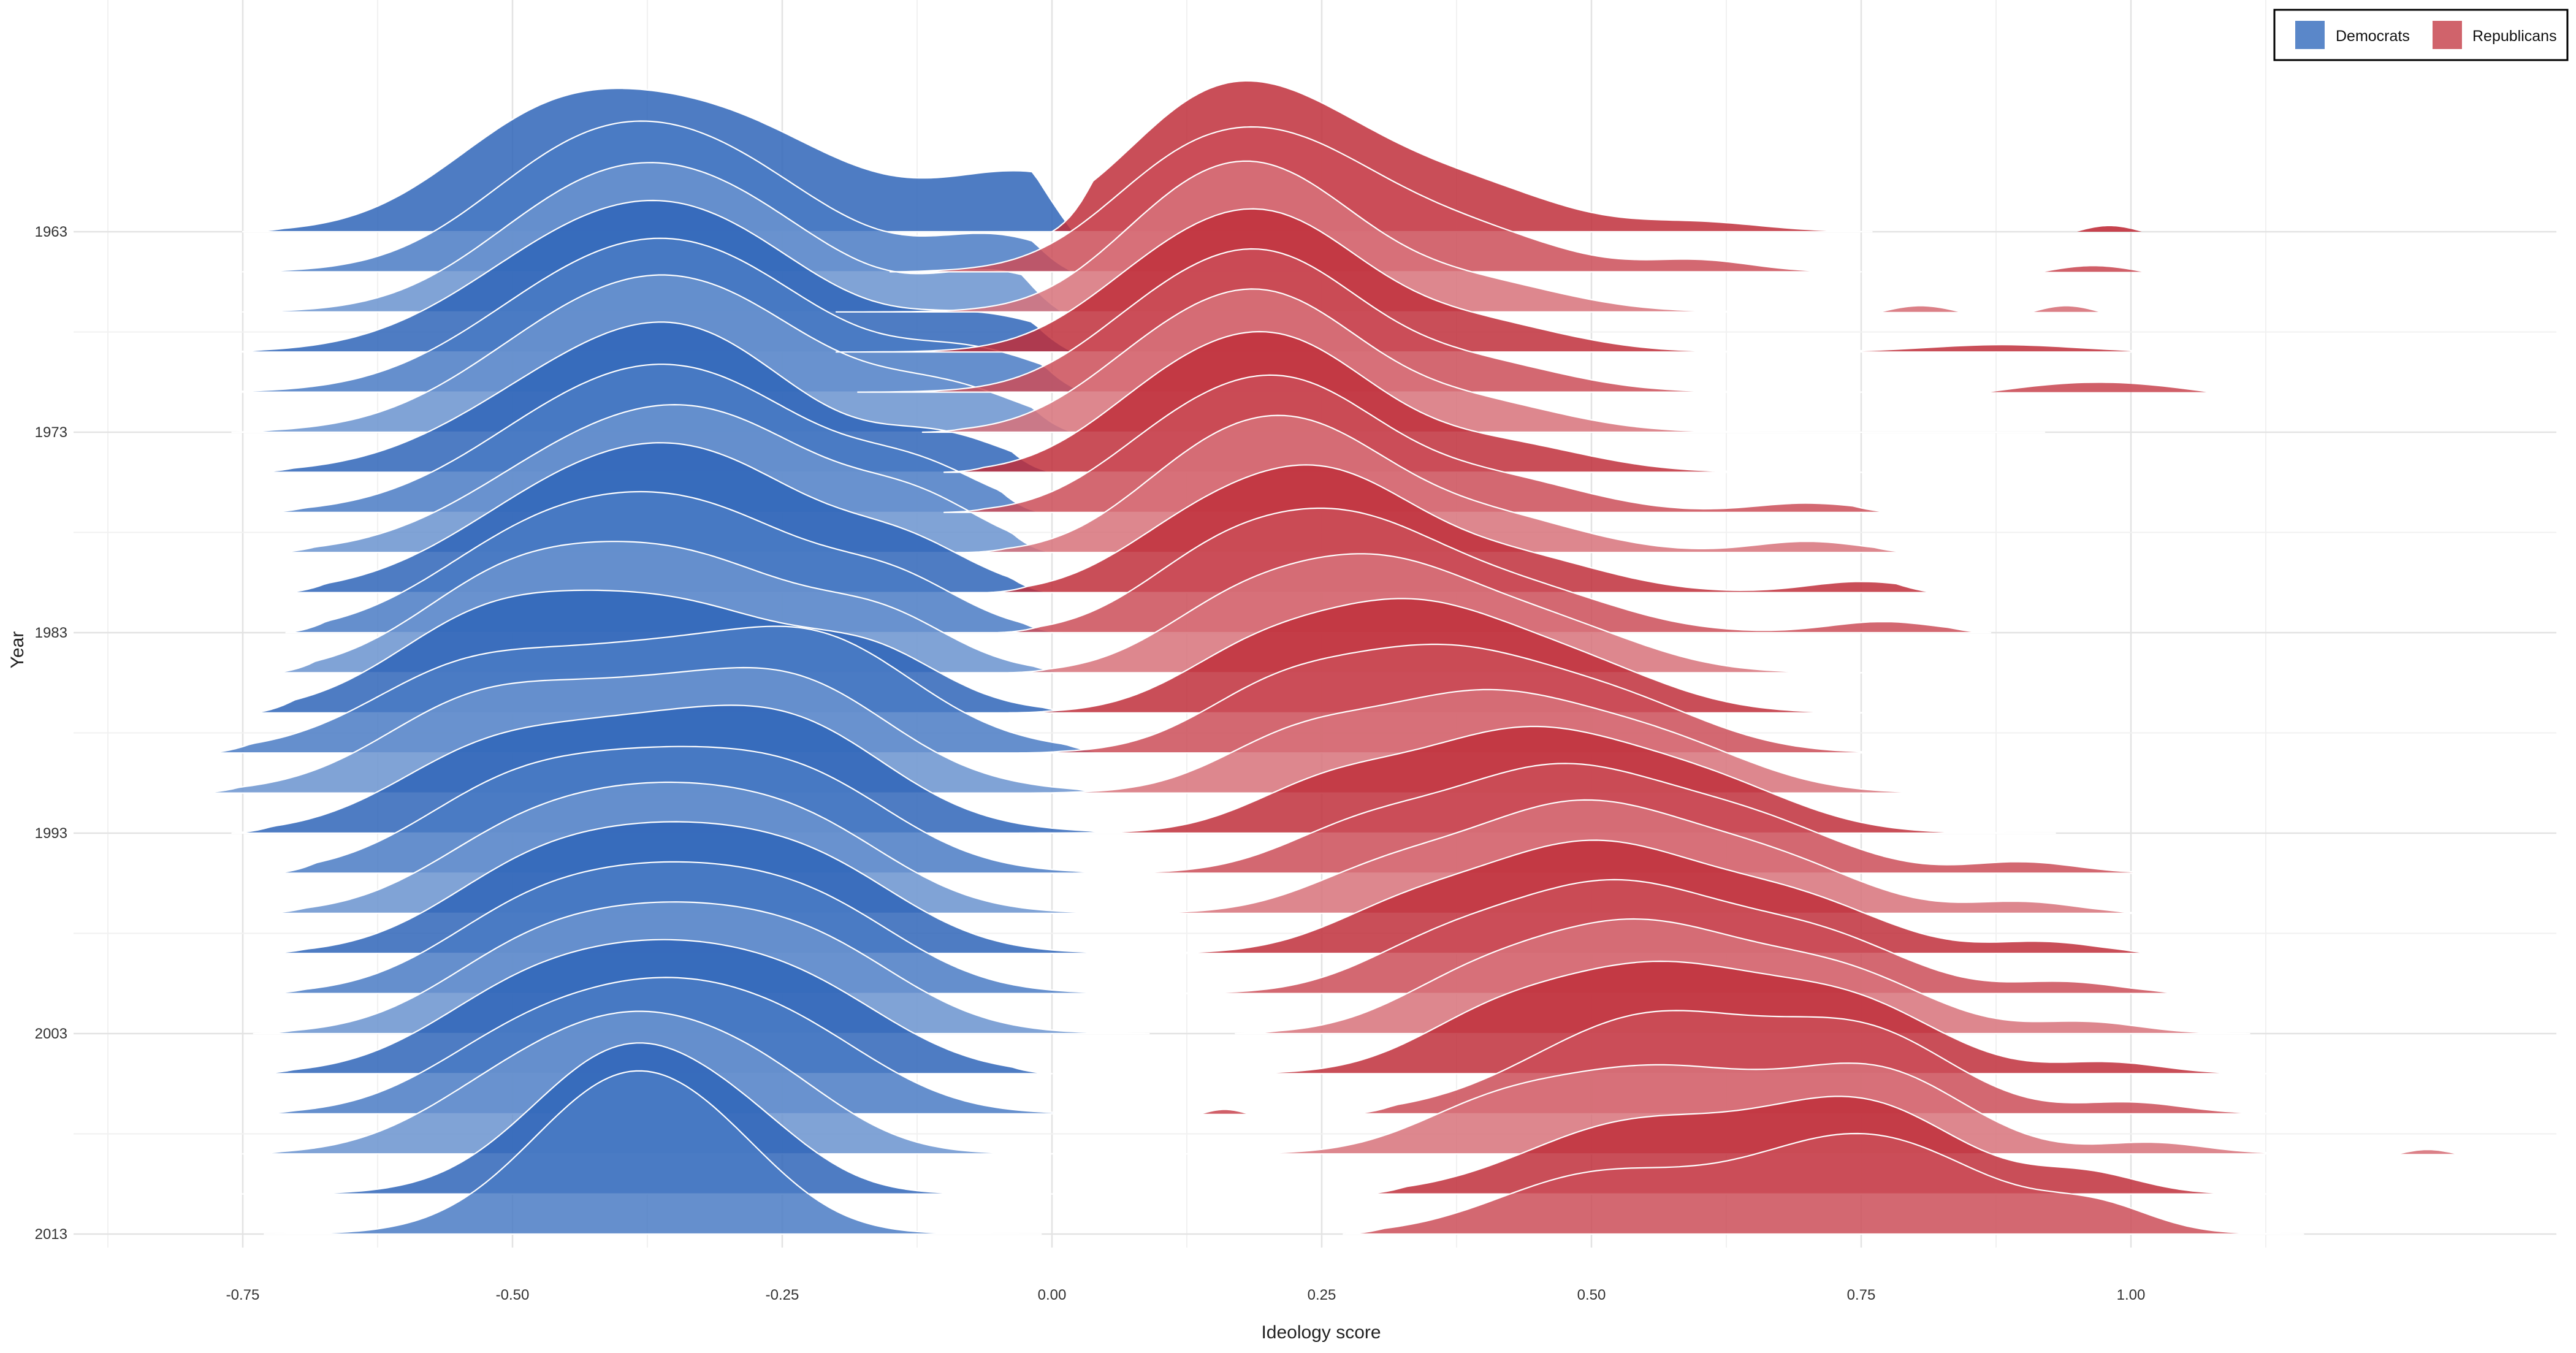 The height and width of the screenshot is (1353, 2576). What do you see at coordinates (2421, 35) in the screenshot?
I see `legend: Democrats Republicans` at bounding box center [2421, 35].